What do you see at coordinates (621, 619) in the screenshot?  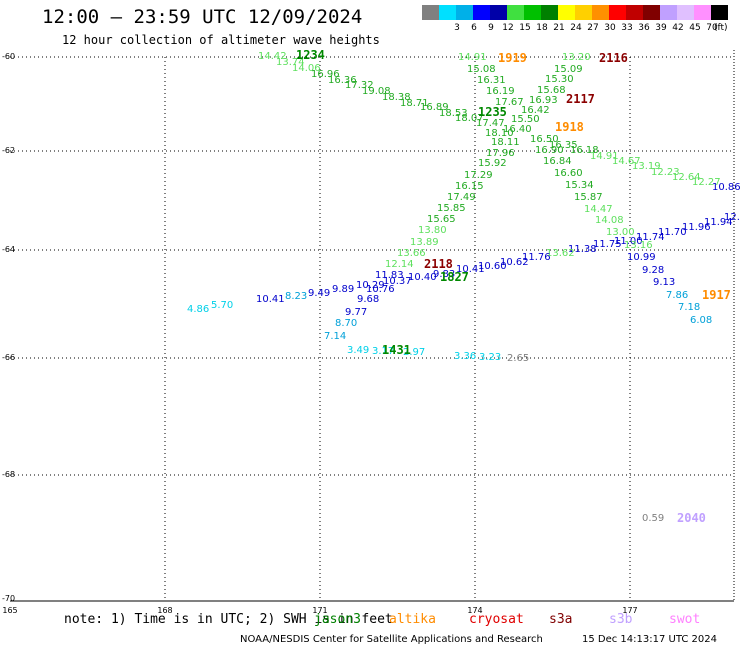 I see `satellite-name: s3b` at bounding box center [621, 619].